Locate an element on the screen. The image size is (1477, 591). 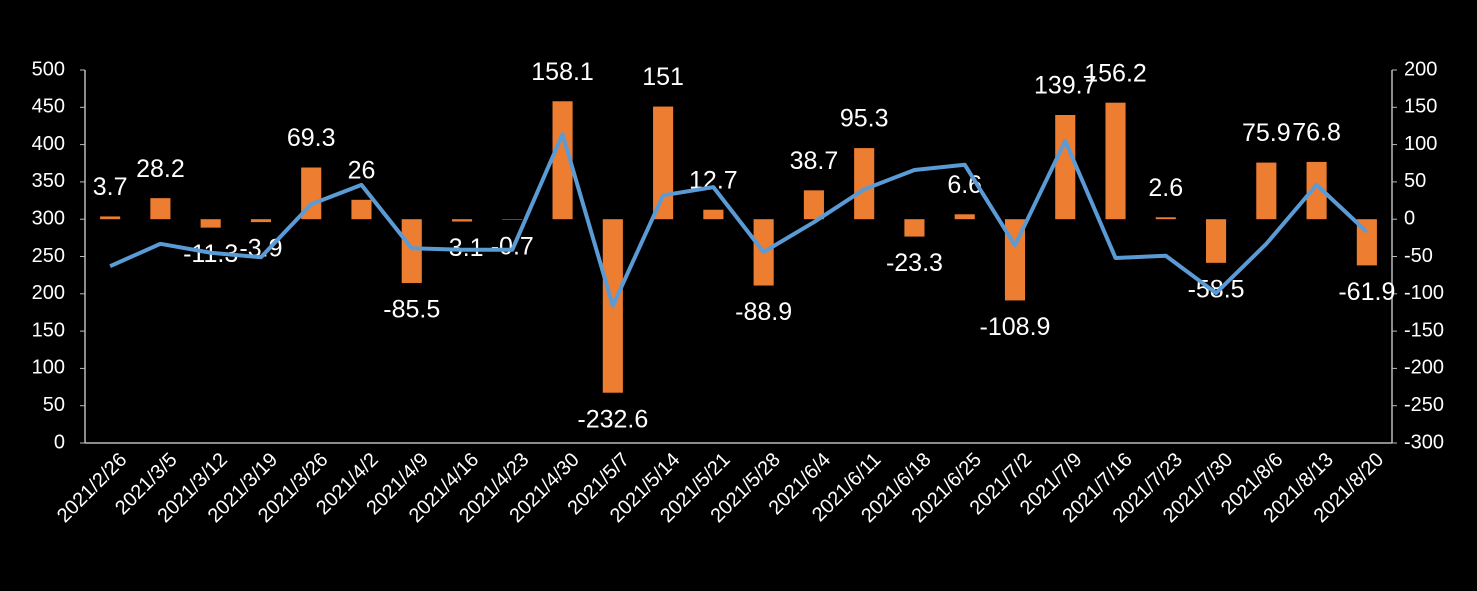
y2-tick-label: -250 is located at coordinates (1424, 405).